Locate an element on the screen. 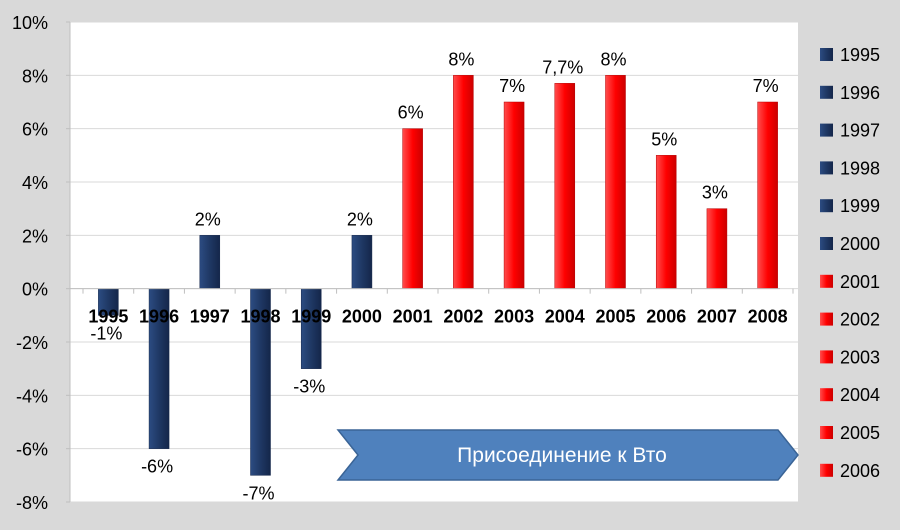  legend-item-2005: 2005 is located at coordinates (850, 433).